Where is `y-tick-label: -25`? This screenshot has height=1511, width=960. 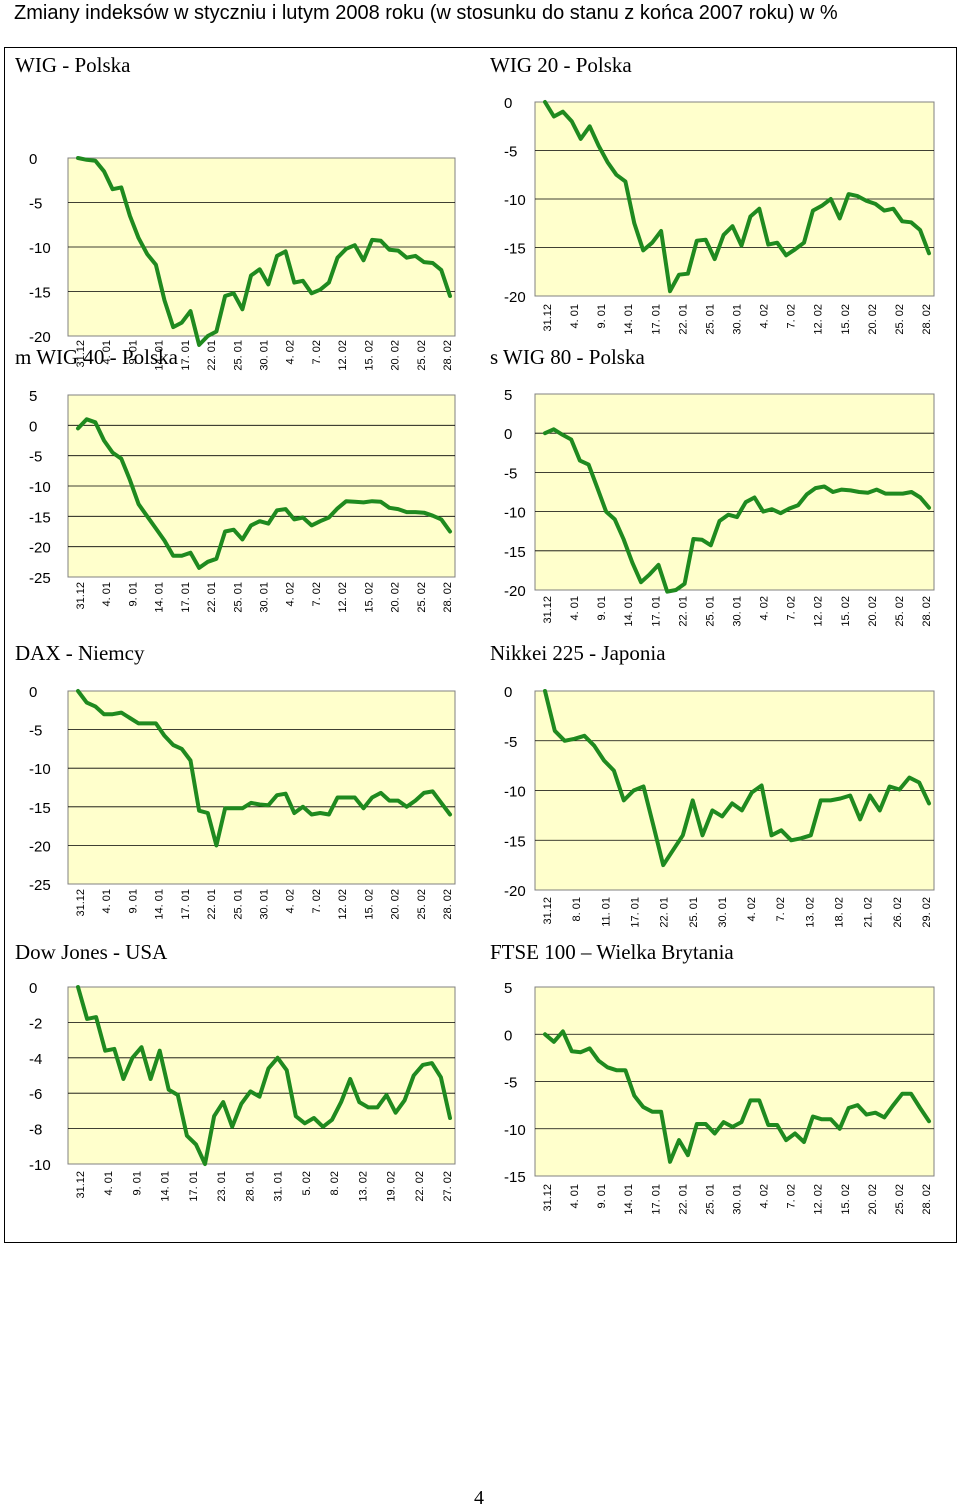
y-tick-label: -25 is located at coordinates (40, 885).